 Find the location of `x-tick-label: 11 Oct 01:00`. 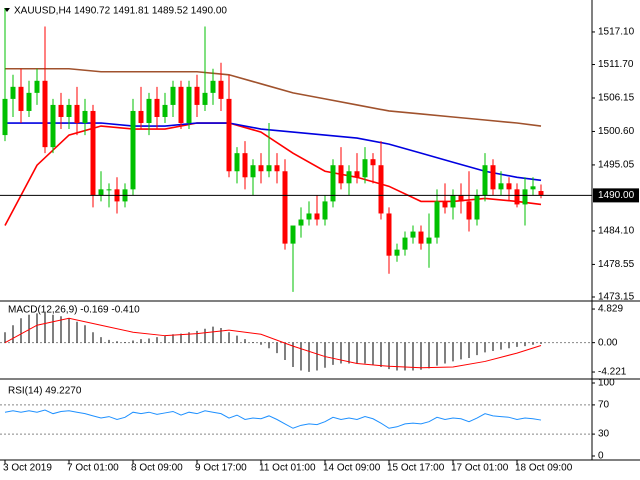

x-tick-label: 11 Oct 01:00 is located at coordinates (287, 468).